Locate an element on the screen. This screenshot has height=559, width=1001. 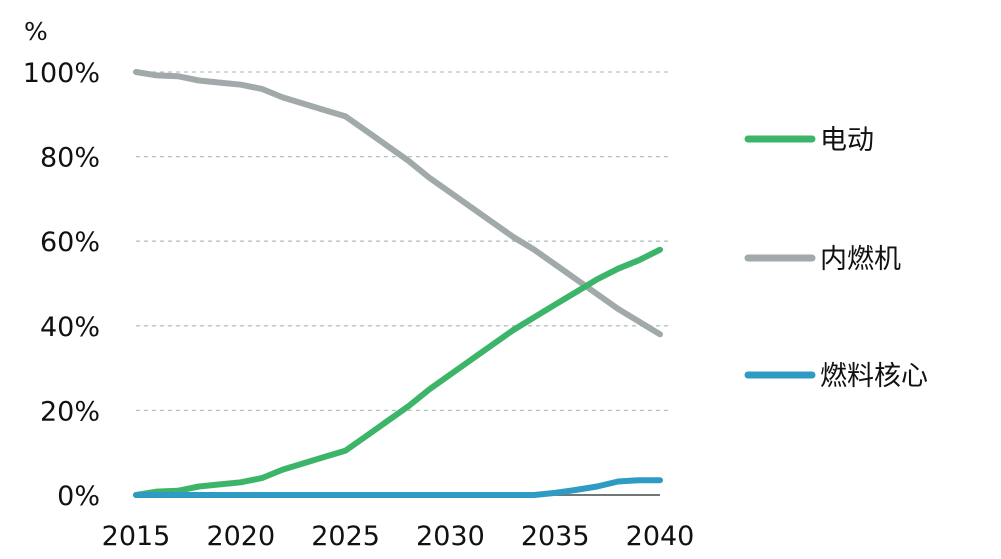
y-tick-label: 0% is located at coordinates (78, 496).